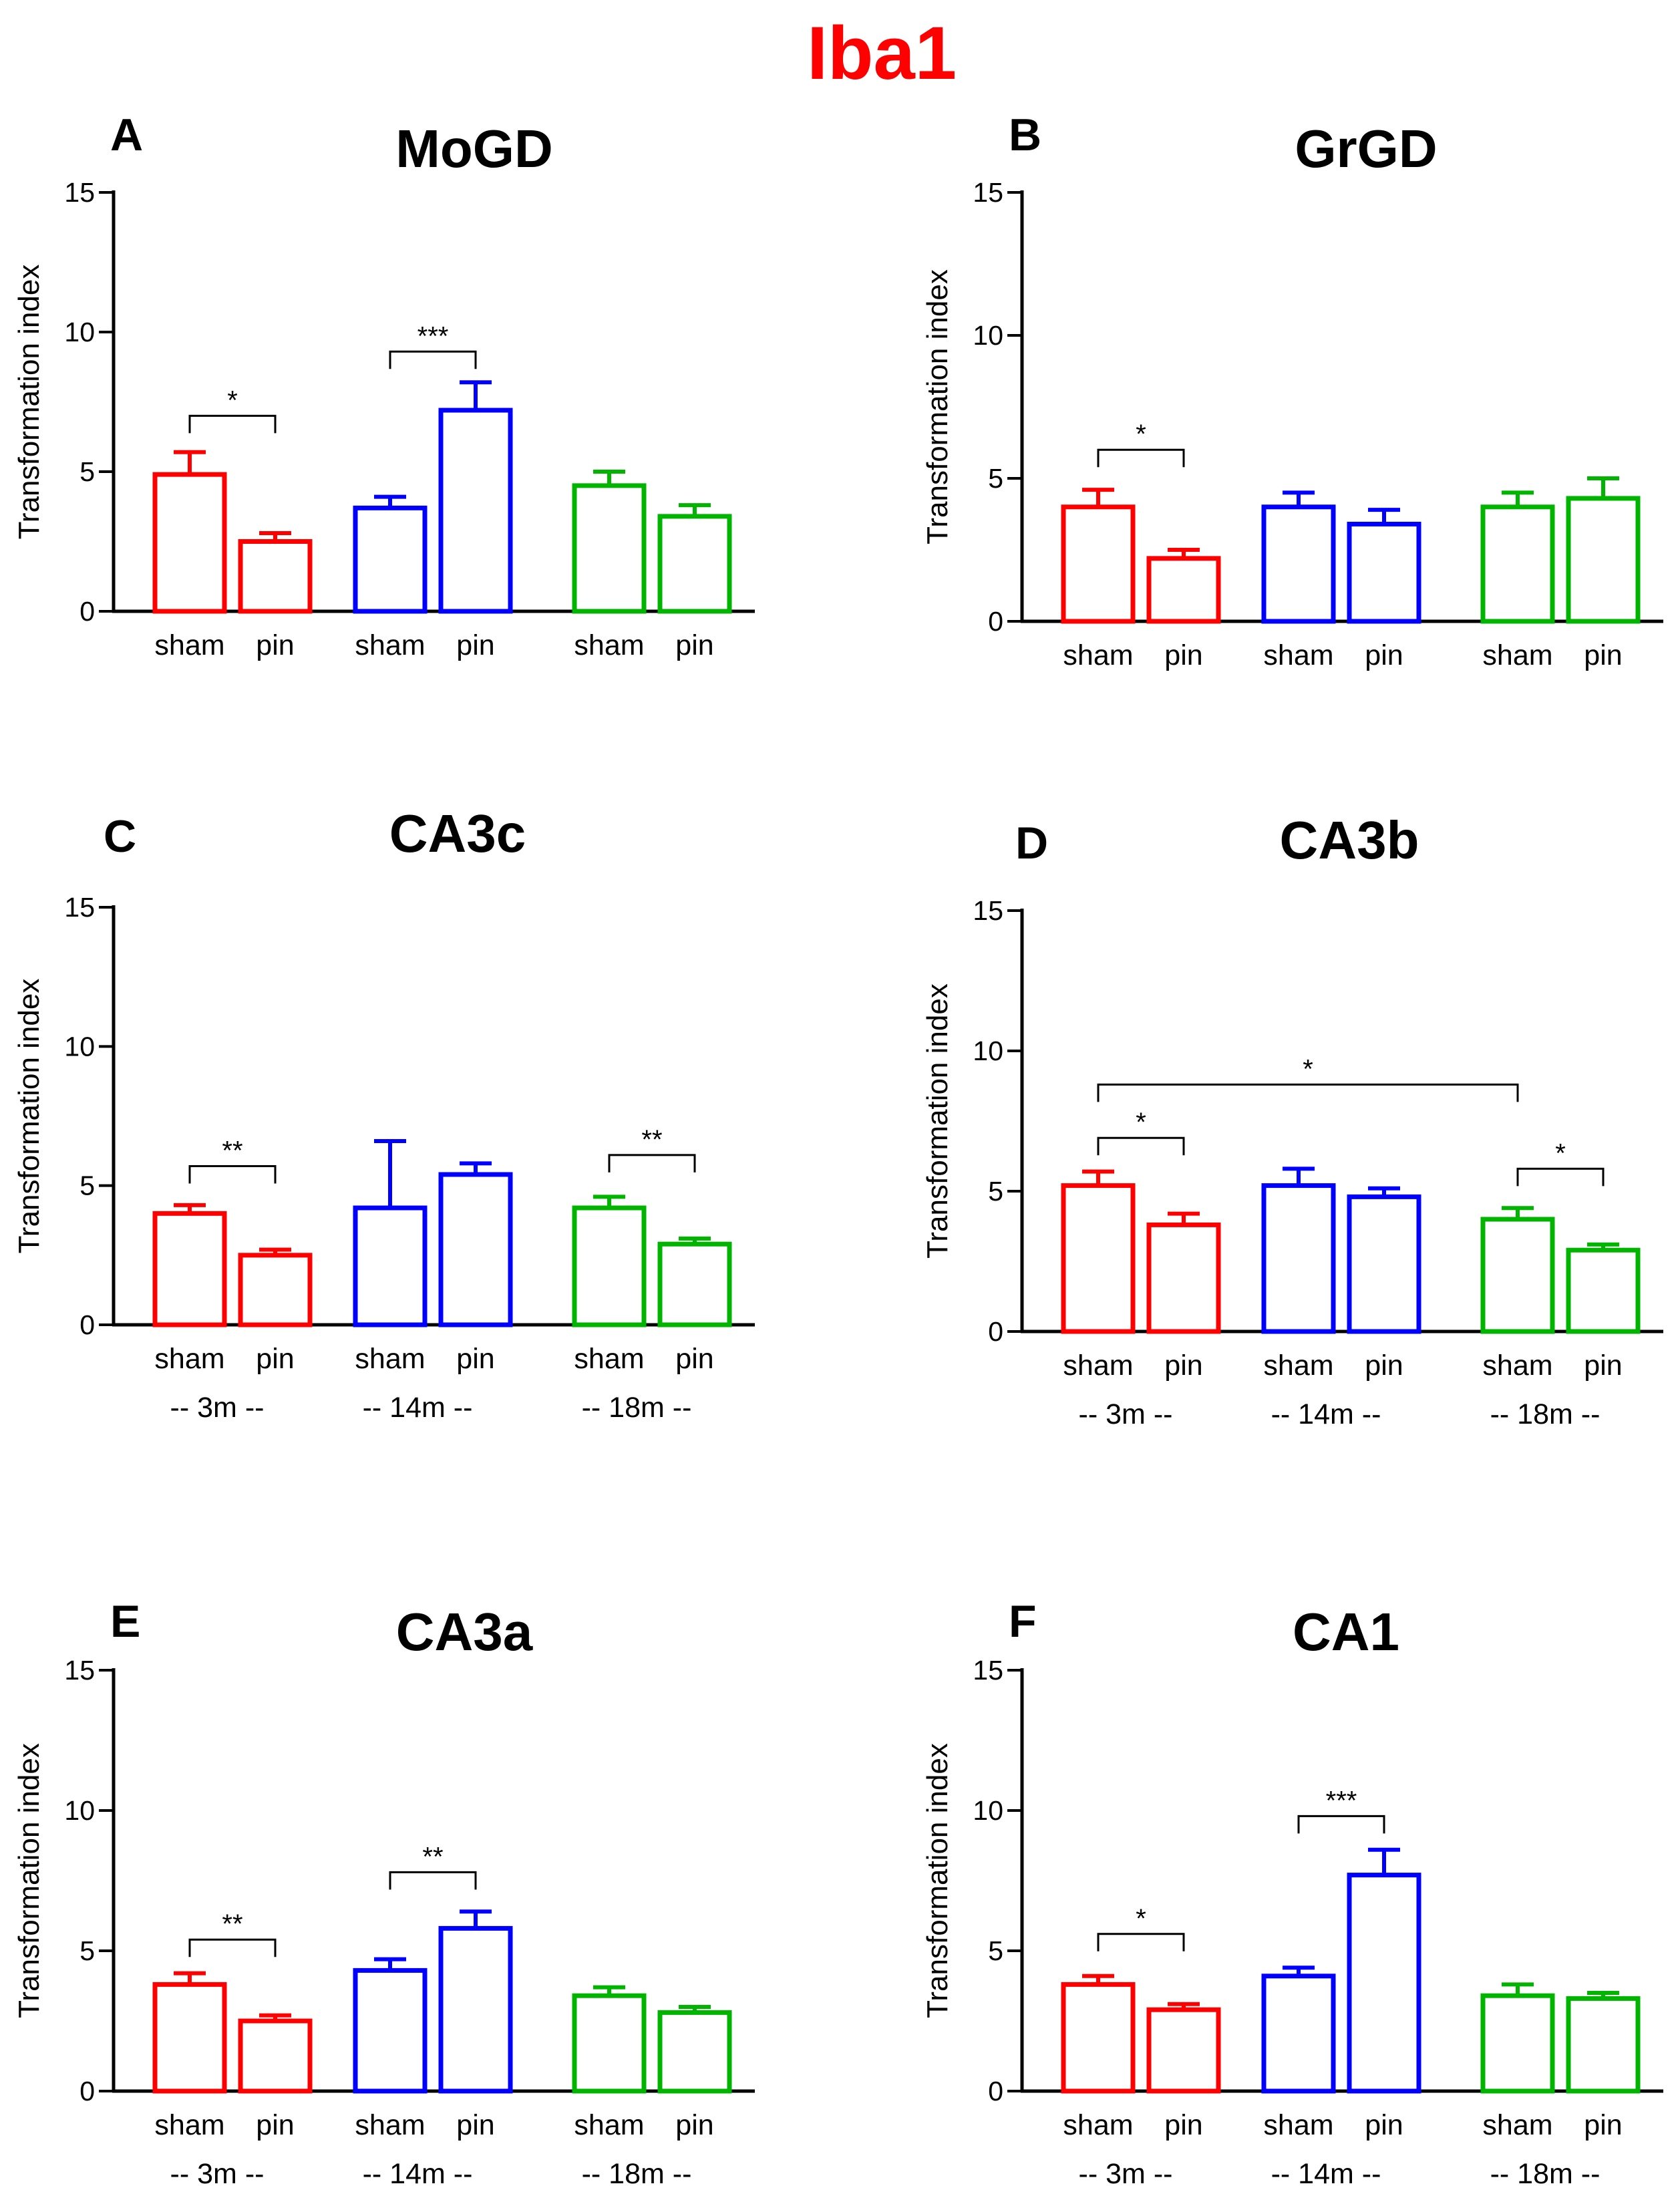 This screenshot has width=1680, height=2204. Describe the element at coordinates (988, 192) in the screenshot. I see `panel-b-ytick-label: 15` at that location.